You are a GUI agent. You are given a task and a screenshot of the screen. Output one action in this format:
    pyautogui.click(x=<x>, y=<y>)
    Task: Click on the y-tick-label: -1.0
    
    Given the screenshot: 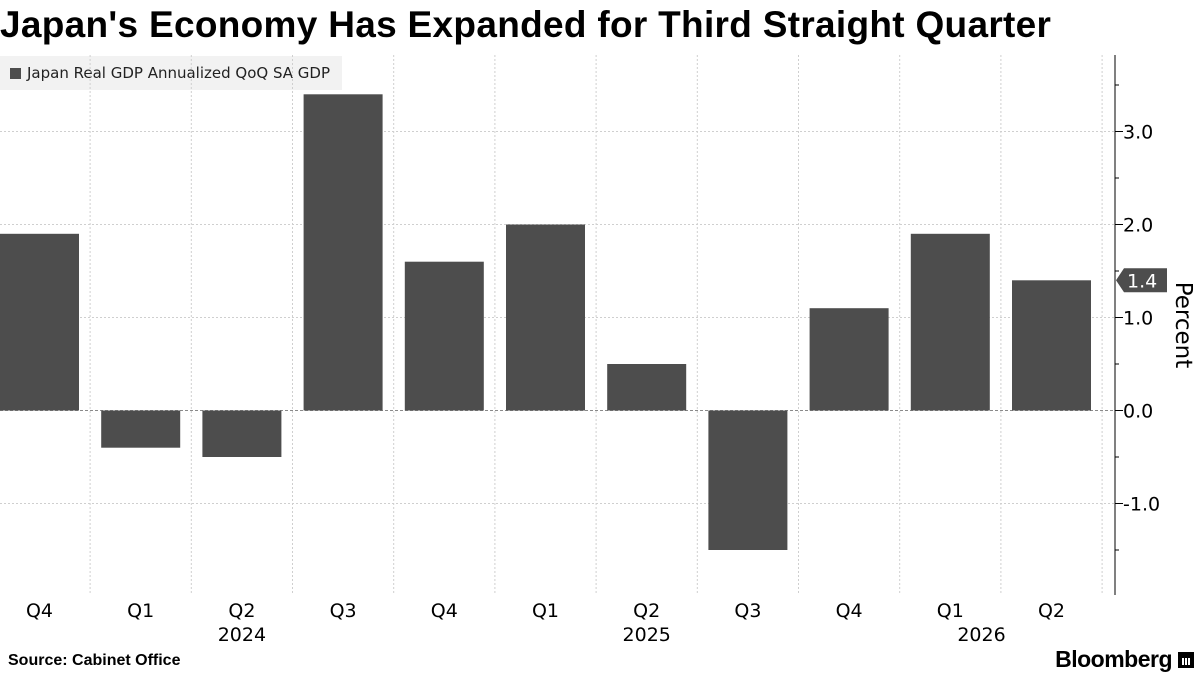 What is the action you would take?
    pyautogui.click(x=1141, y=505)
    